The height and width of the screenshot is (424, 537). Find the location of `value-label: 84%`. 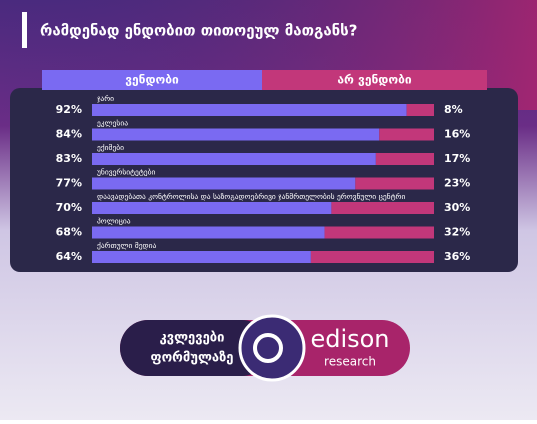

value-label: 84% is located at coordinates (69, 134).